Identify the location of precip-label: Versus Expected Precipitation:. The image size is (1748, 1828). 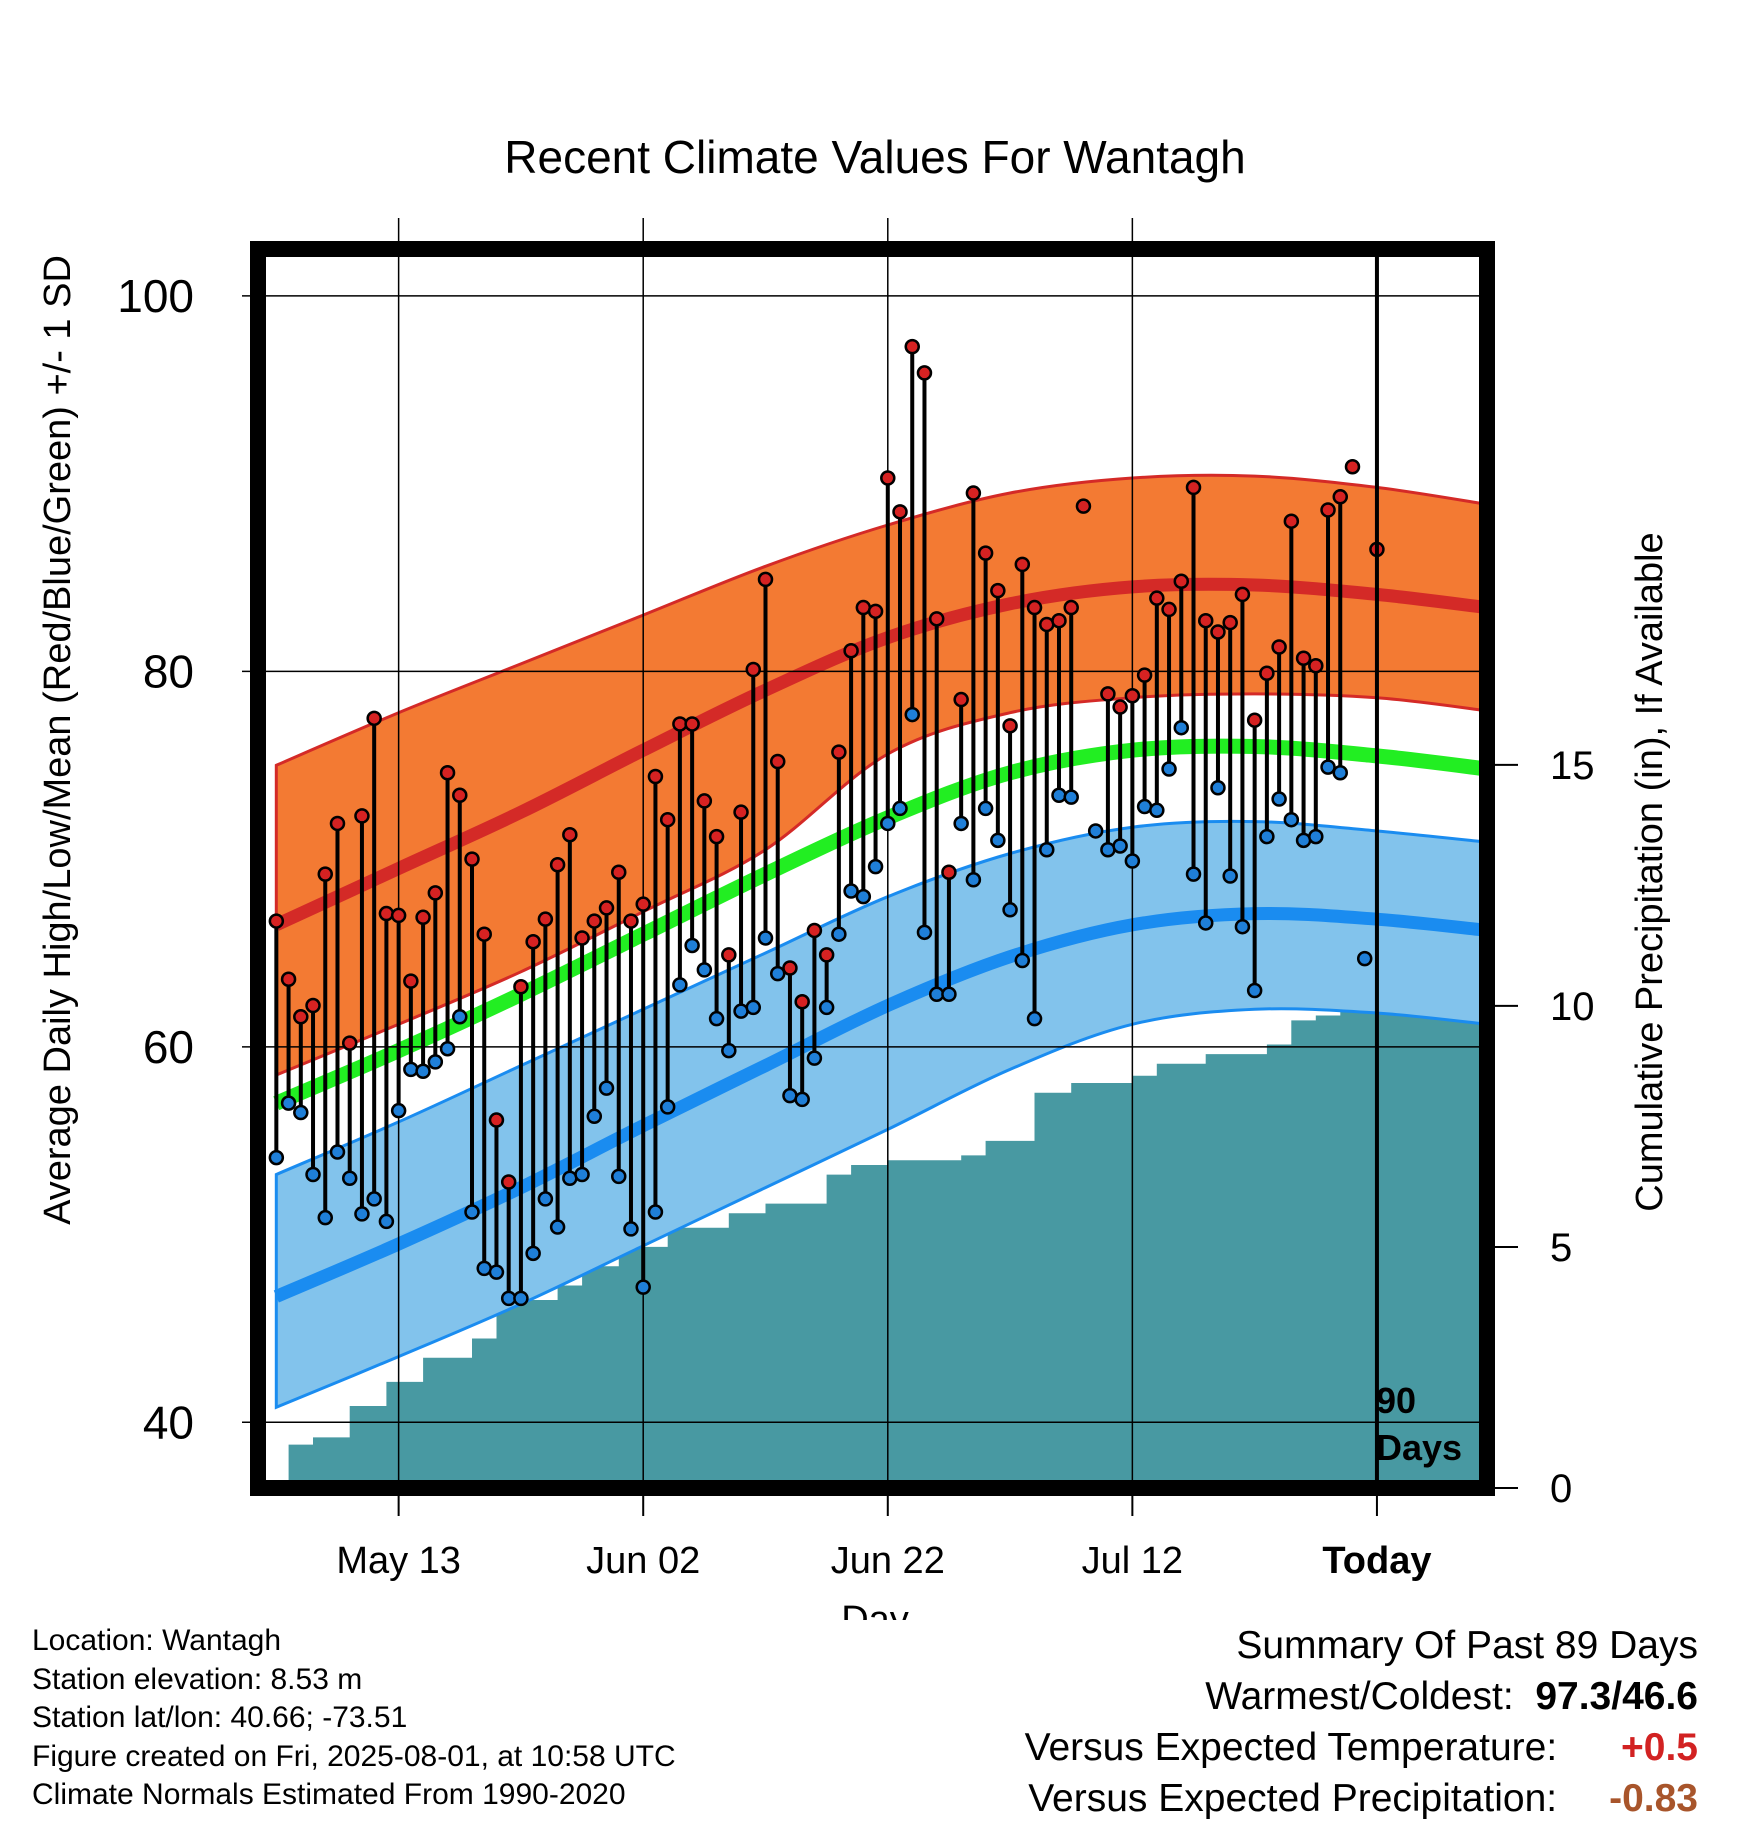
(1293, 1798).